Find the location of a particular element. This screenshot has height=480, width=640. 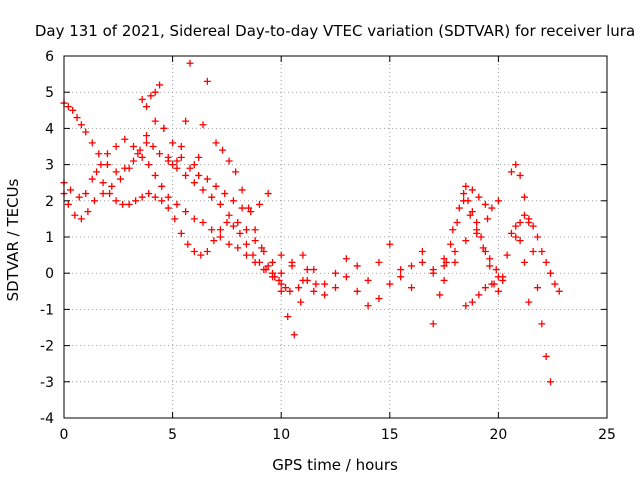

y-tick-label: -1 is located at coordinates (47, 310).